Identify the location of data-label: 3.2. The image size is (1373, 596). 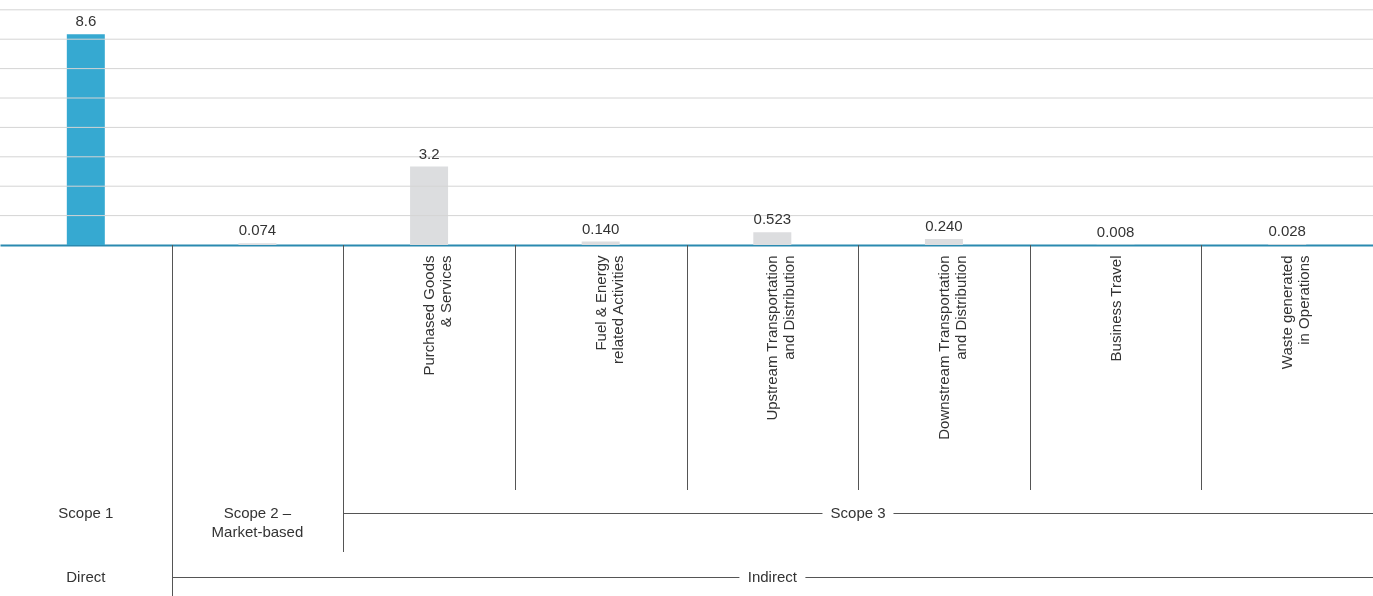
(429, 153).